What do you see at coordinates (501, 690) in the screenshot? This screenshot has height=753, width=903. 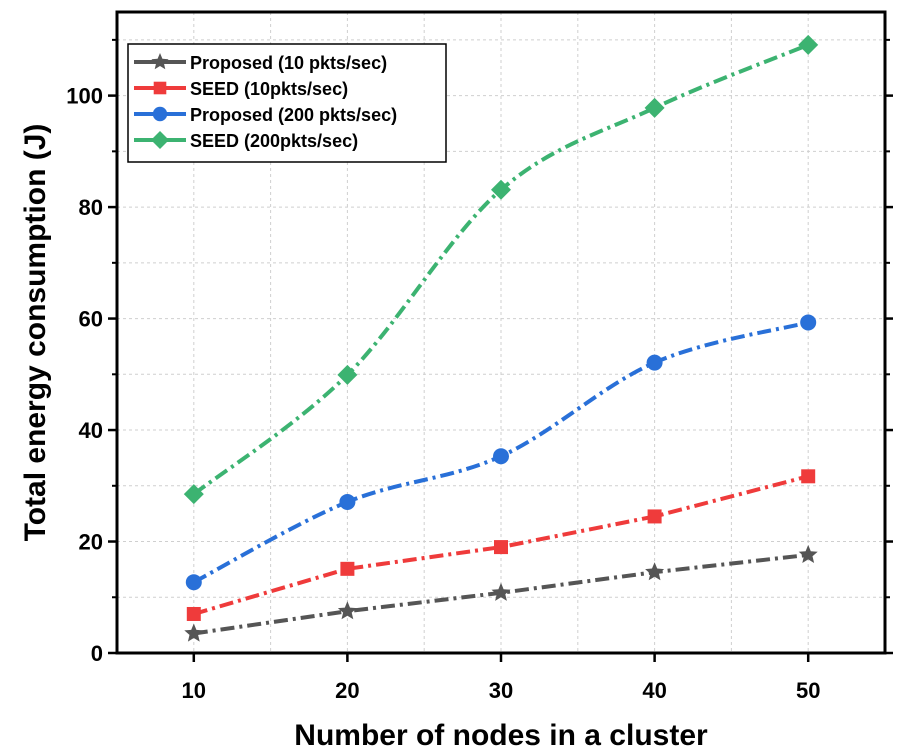 I see `x-tick-label: 30` at bounding box center [501, 690].